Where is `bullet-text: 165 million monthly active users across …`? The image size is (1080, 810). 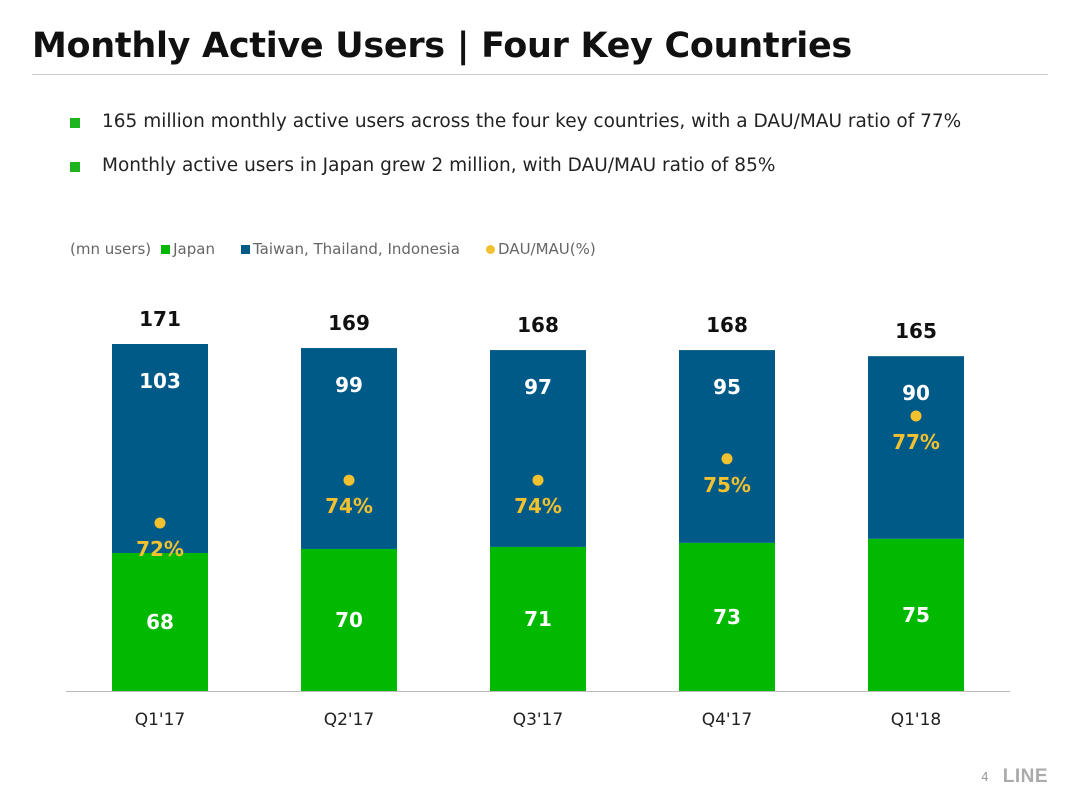 bullet-text: 165 million monthly active users across … is located at coordinates (532, 121).